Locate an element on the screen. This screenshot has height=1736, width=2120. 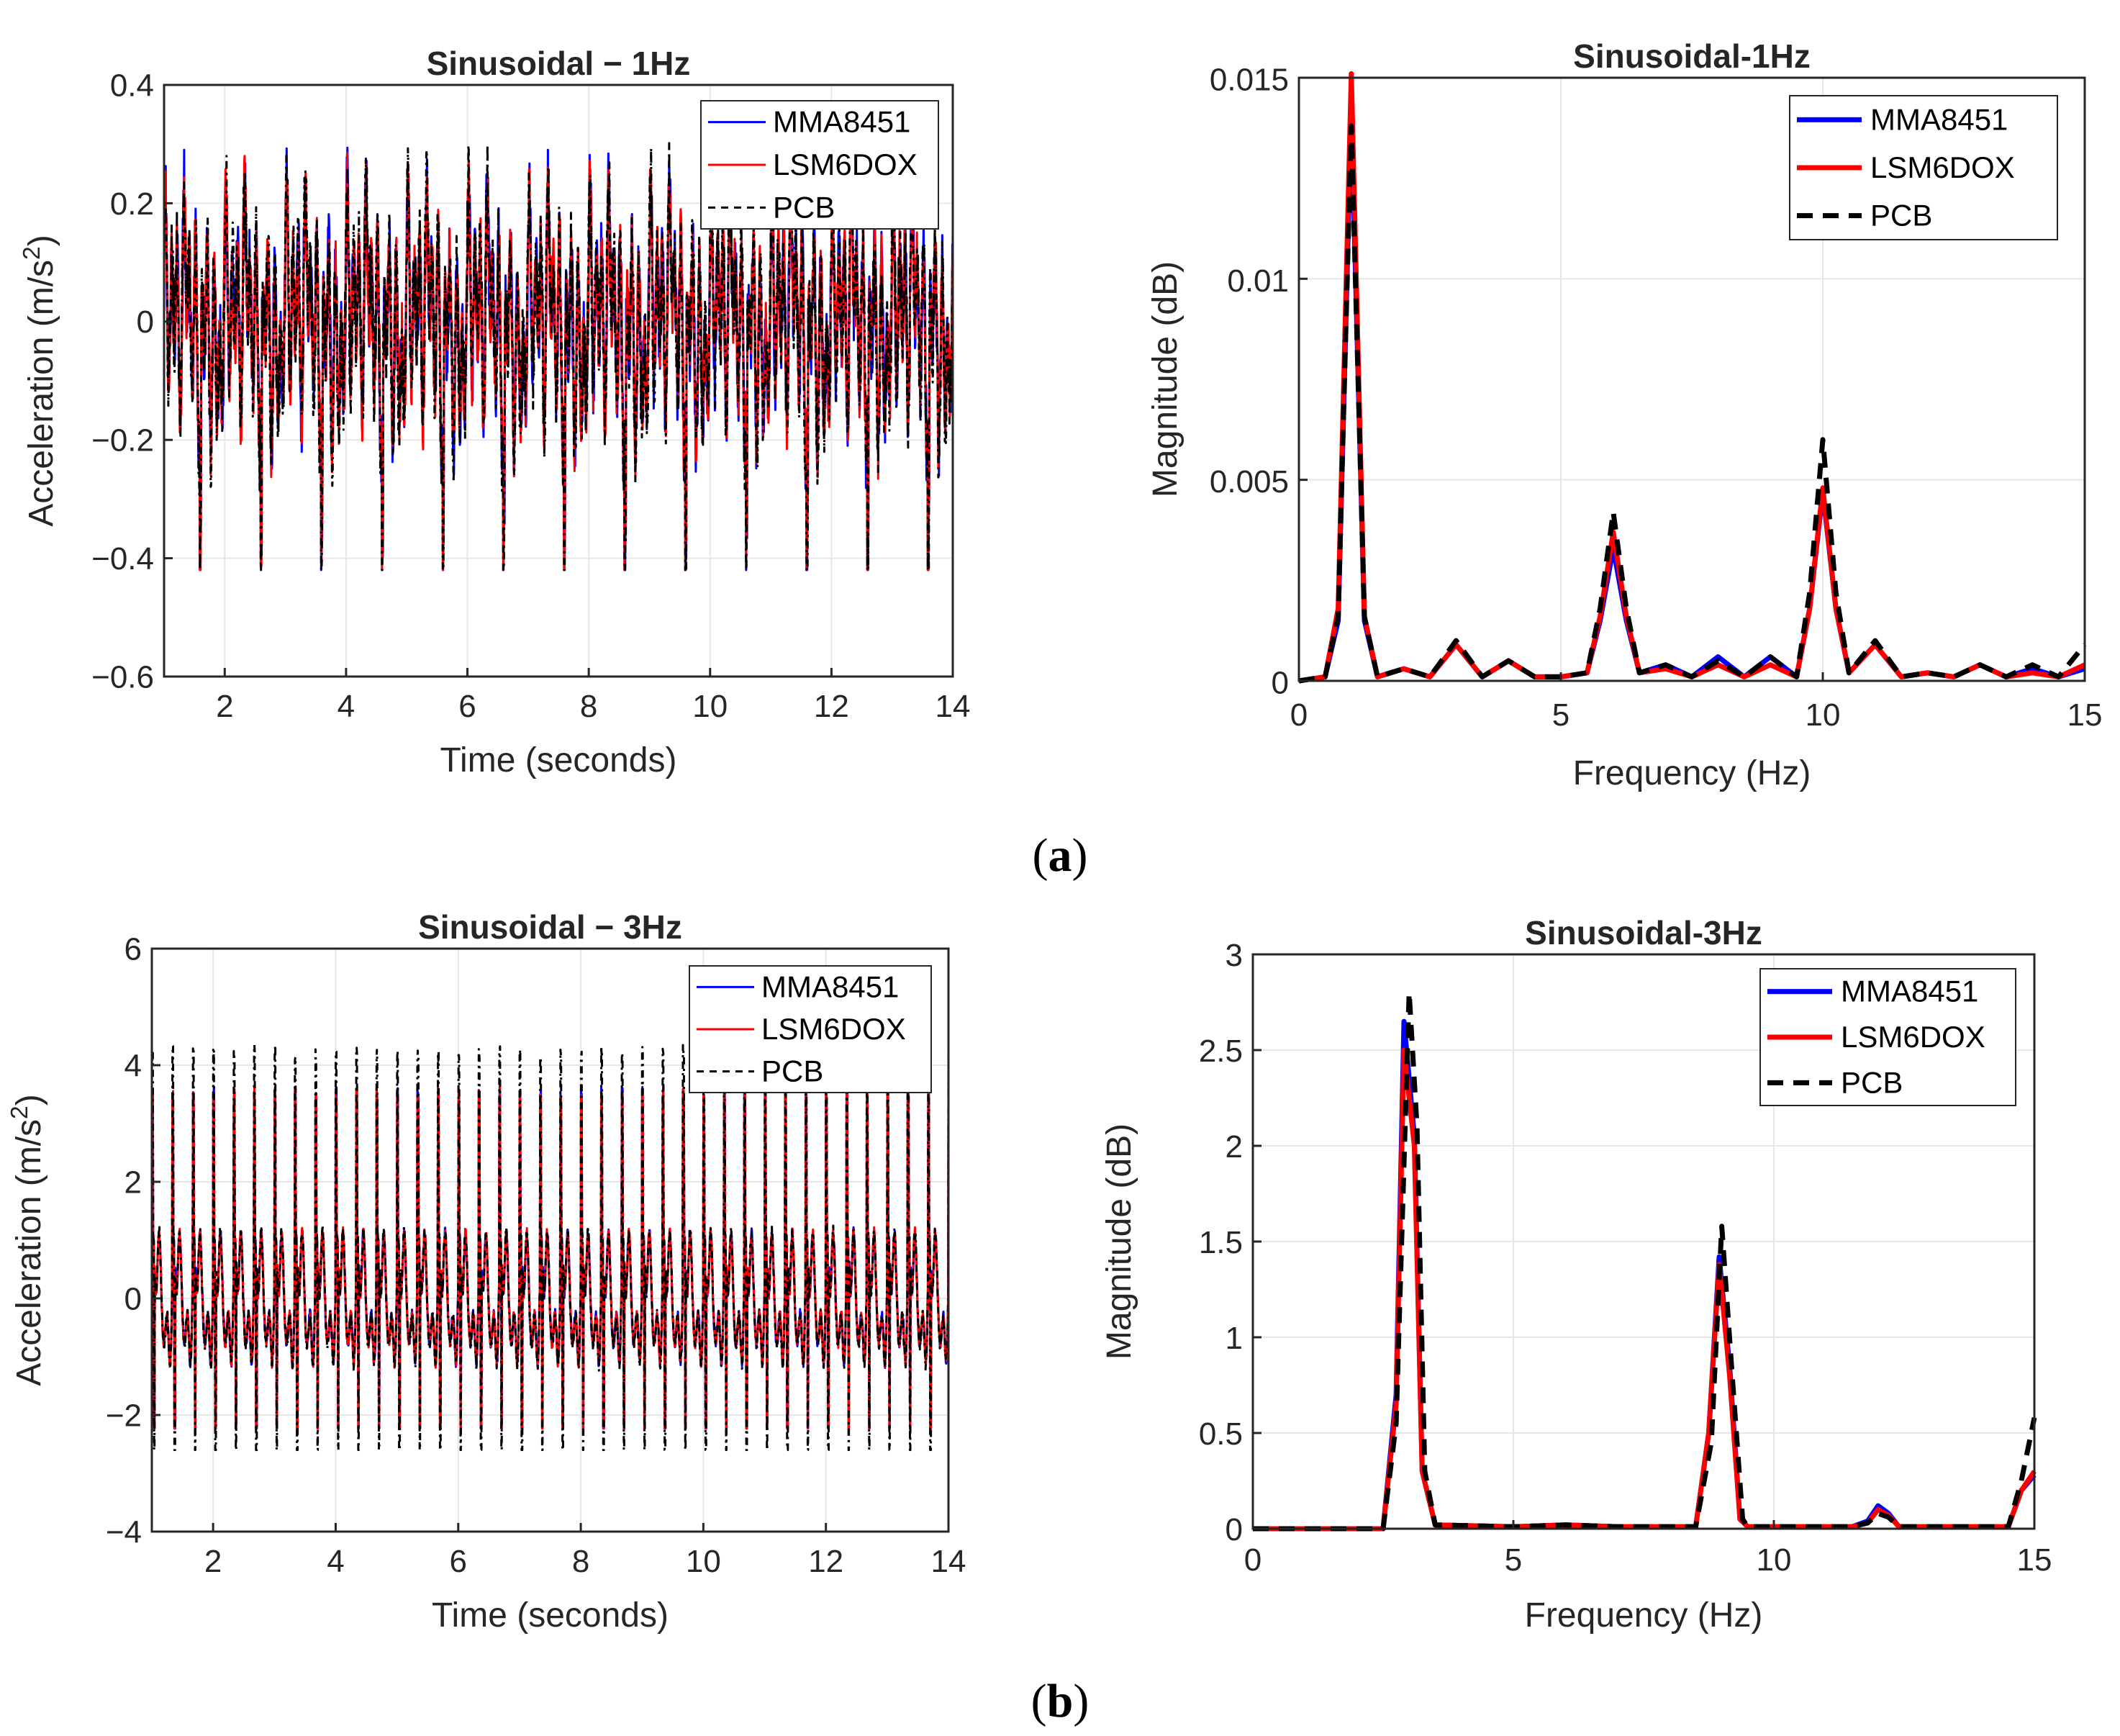
y-tick-label: 0.01 is located at coordinates (1258, 281).